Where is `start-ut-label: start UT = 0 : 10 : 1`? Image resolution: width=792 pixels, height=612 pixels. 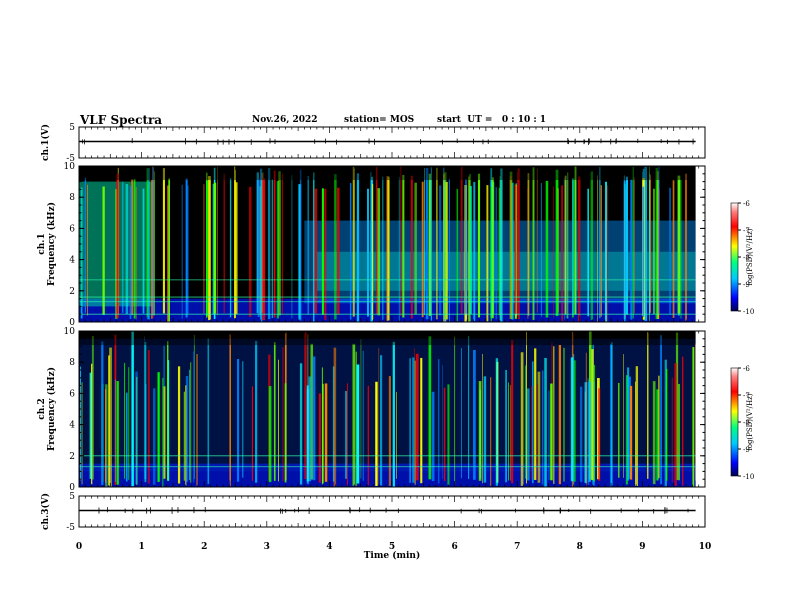
start-ut-label: start UT = 0 : 10 : 1 is located at coordinates (492, 120).